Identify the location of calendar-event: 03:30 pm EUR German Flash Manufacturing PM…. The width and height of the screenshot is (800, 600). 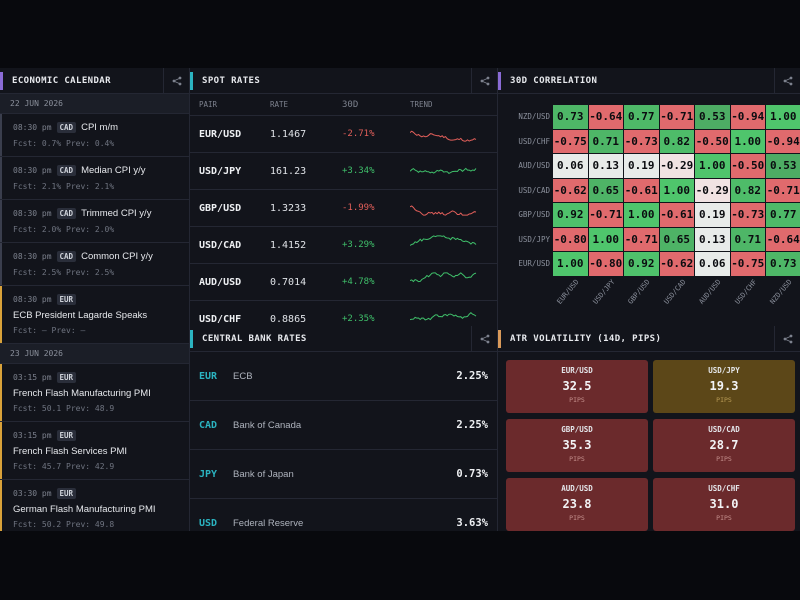
(94, 505).